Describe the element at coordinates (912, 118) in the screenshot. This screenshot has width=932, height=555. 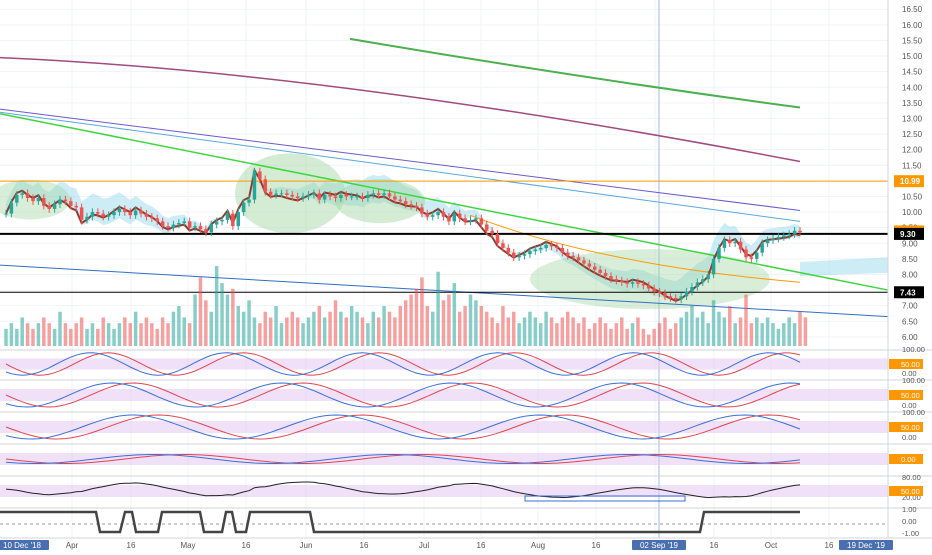
I see `price-tick-label: 13.00` at that location.